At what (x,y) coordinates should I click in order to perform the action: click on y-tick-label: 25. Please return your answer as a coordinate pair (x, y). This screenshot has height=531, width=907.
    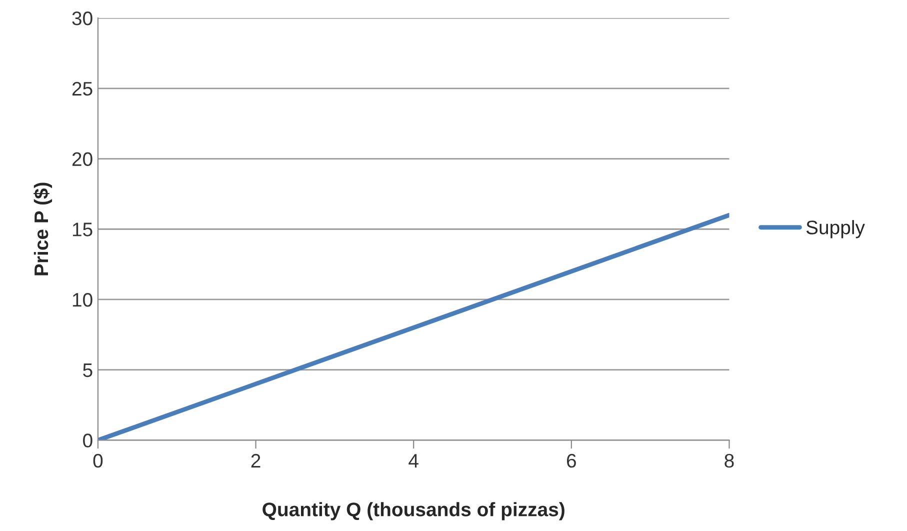
    Looking at the image, I should click on (82, 89).